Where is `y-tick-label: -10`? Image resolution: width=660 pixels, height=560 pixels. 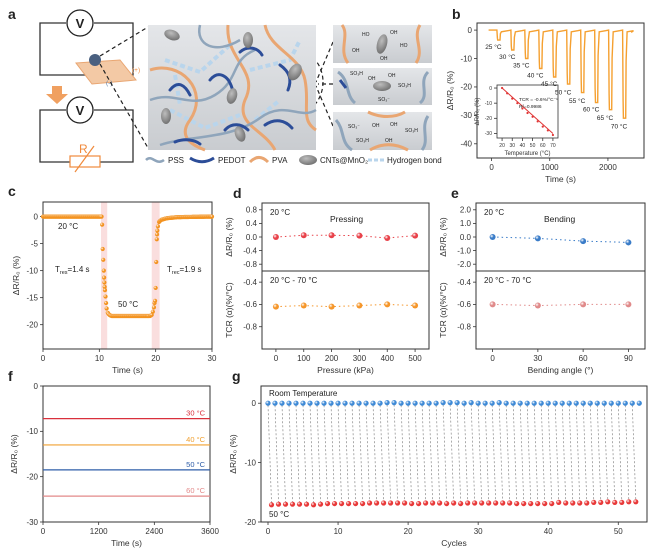
y-tick-label: -10 is located at coordinates (250, 462).